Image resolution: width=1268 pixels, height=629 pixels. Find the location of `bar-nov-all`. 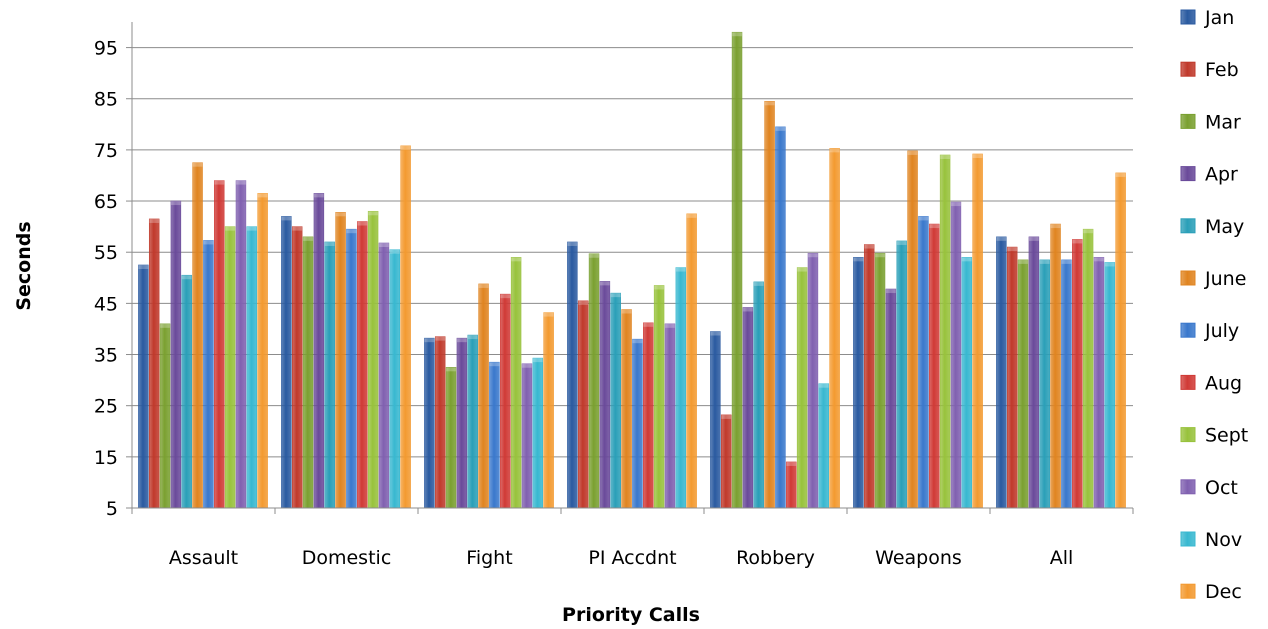

bar-nov-all is located at coordinates (1110, 385).